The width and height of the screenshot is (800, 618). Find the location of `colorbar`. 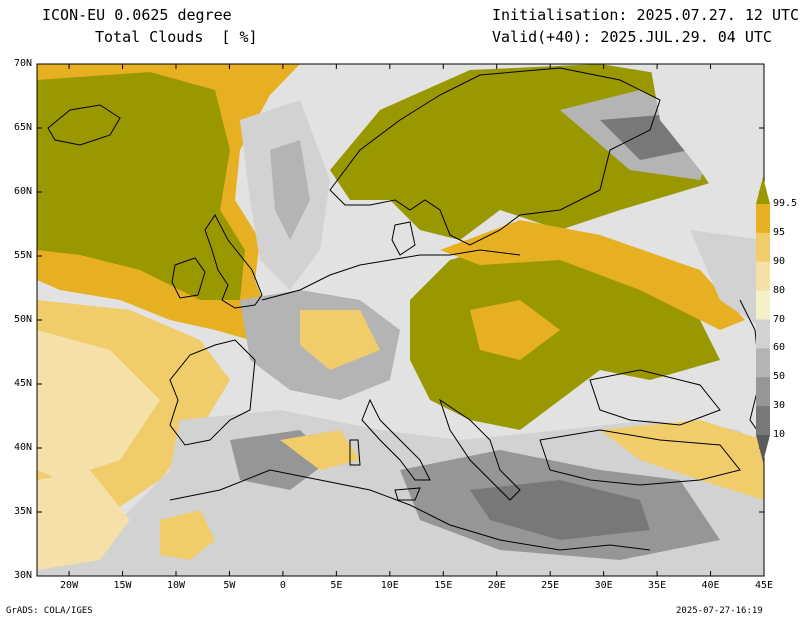

colorbar is located at coordinates (763, 319).